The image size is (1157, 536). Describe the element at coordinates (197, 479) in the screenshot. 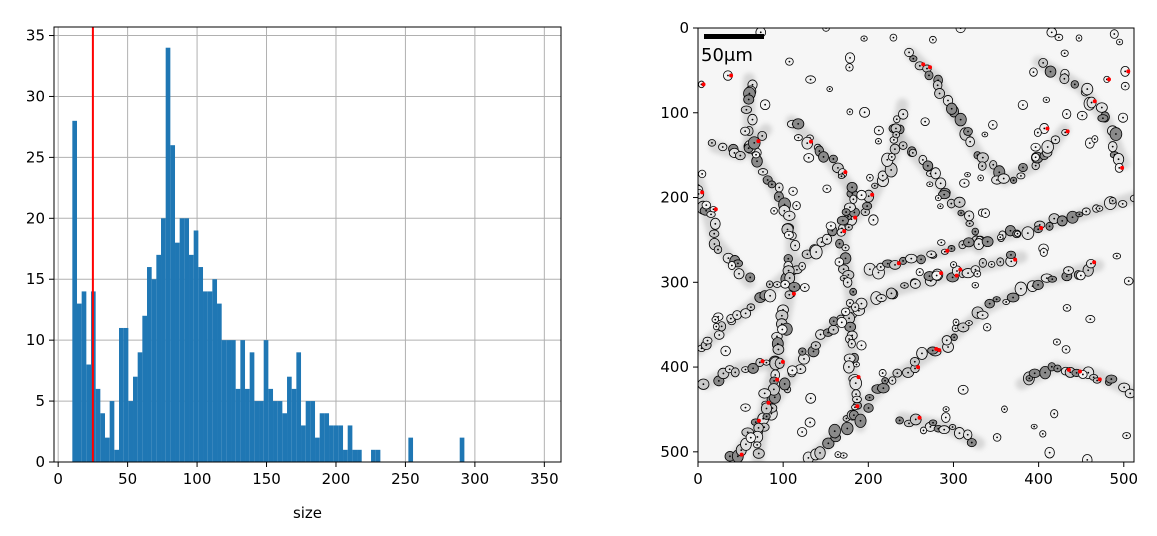

I see `x-tick-label: 100` at that location.